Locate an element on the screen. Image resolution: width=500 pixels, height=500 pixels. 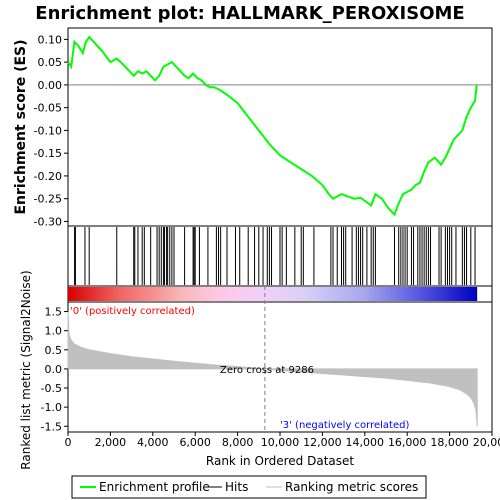
es-y-tick-label: 0.05 is located at coordinates (50, 62).